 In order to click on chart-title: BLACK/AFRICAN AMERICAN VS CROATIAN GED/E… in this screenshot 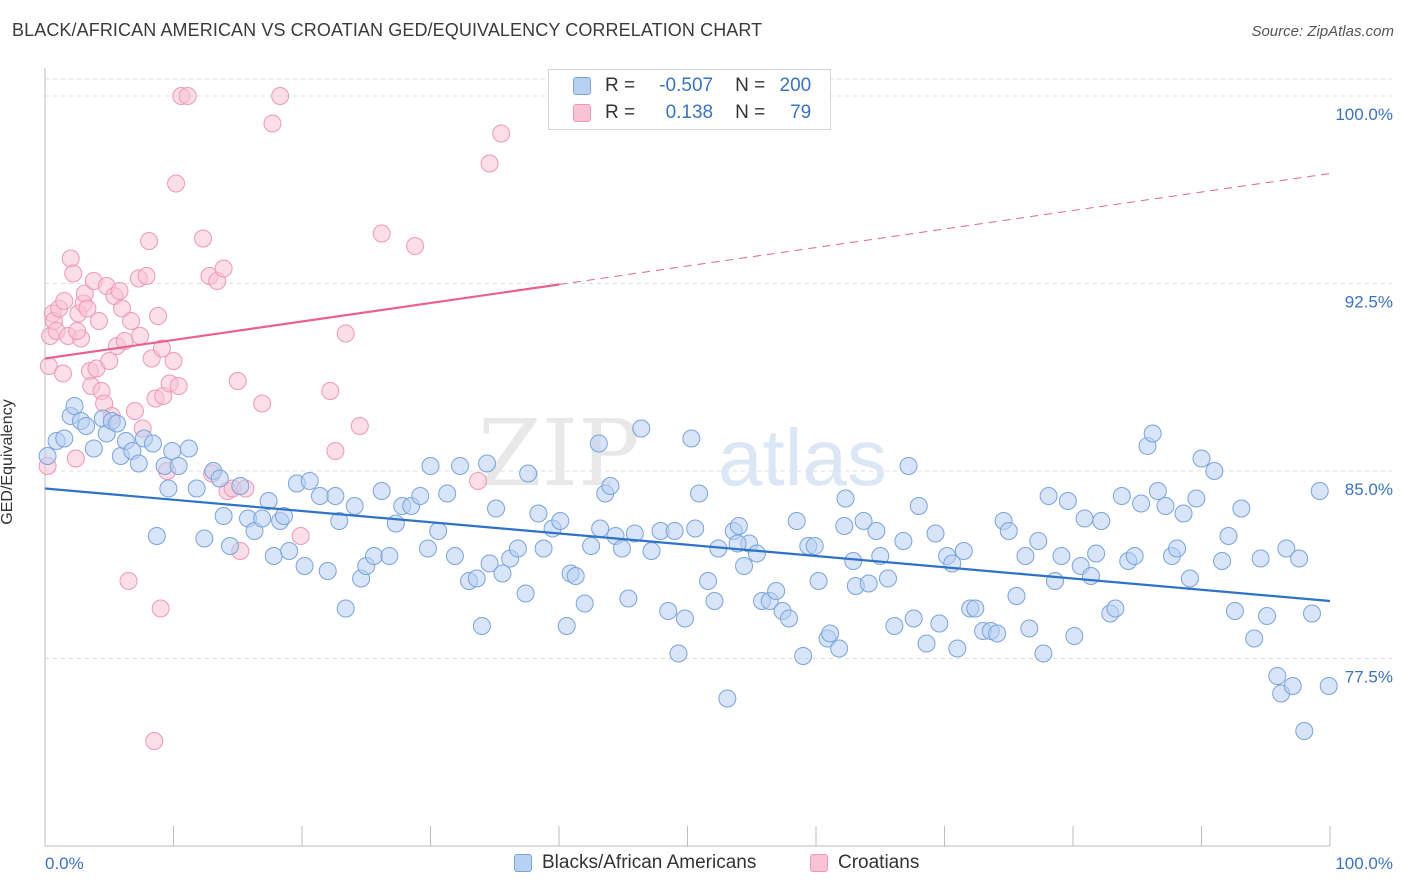, I will do `click(387, 30)`.